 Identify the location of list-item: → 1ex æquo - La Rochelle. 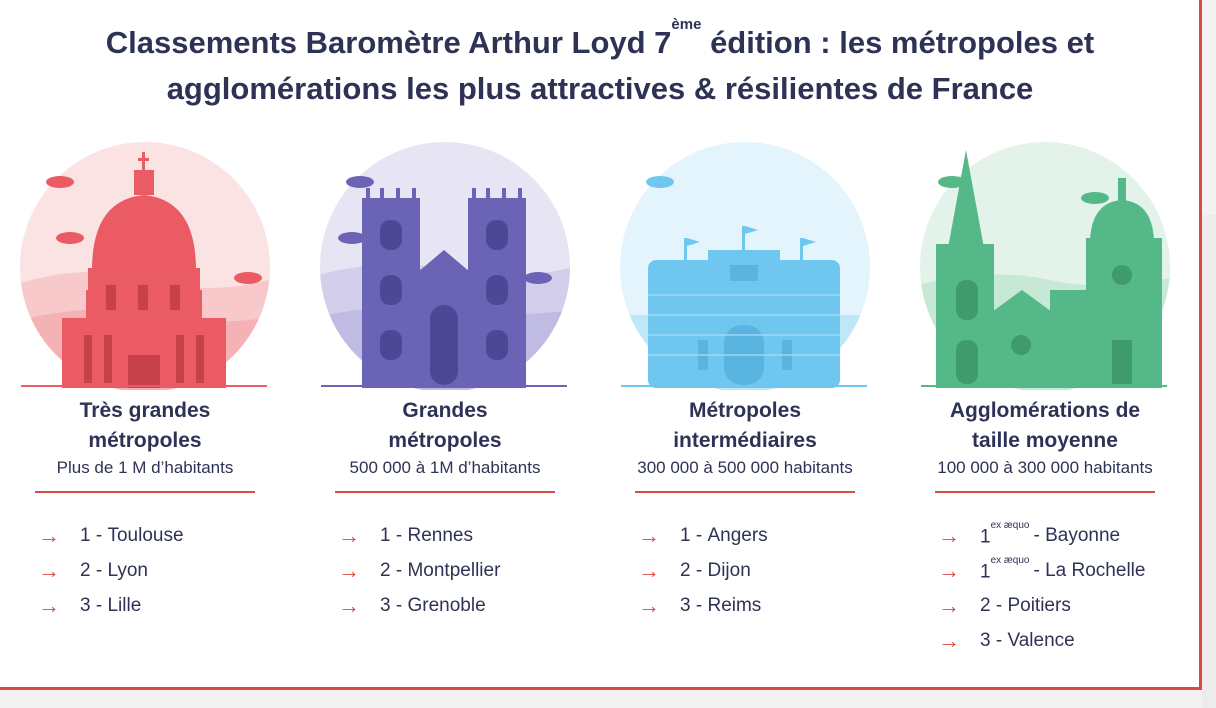
(1041, 570).